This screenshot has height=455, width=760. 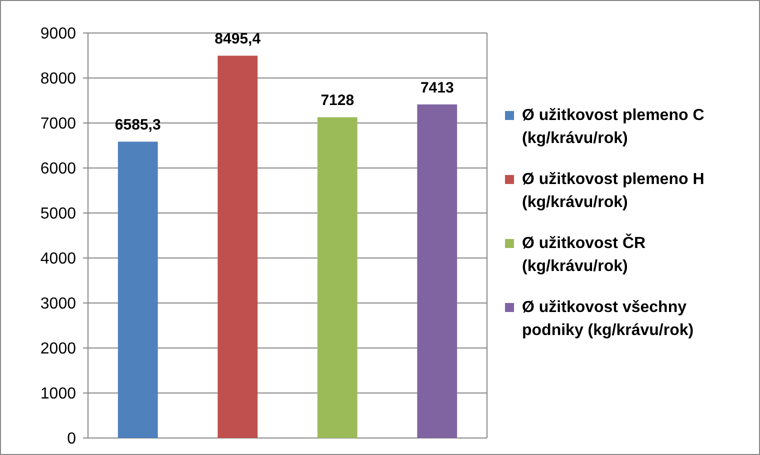 I want to click on legend-label: Ø užitkovost plemeno C (kg/krávu/rok), so click(x=613, y=127).